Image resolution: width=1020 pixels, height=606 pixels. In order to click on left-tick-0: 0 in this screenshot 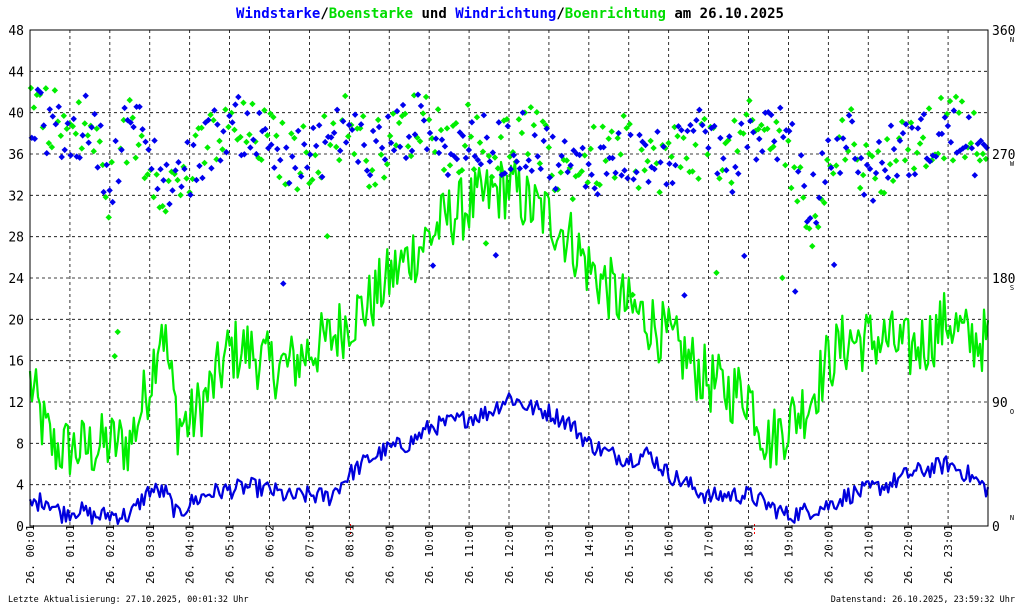, I will do `click(20, 527)`.